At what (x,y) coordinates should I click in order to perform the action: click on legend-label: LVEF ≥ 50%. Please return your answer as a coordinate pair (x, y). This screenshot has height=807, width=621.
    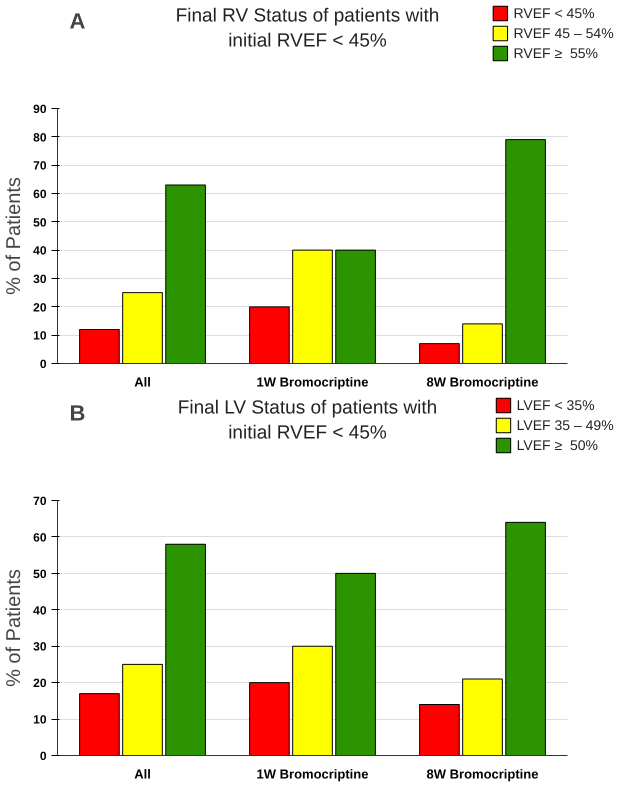
    Looking at the image, I should click on (557, 445).